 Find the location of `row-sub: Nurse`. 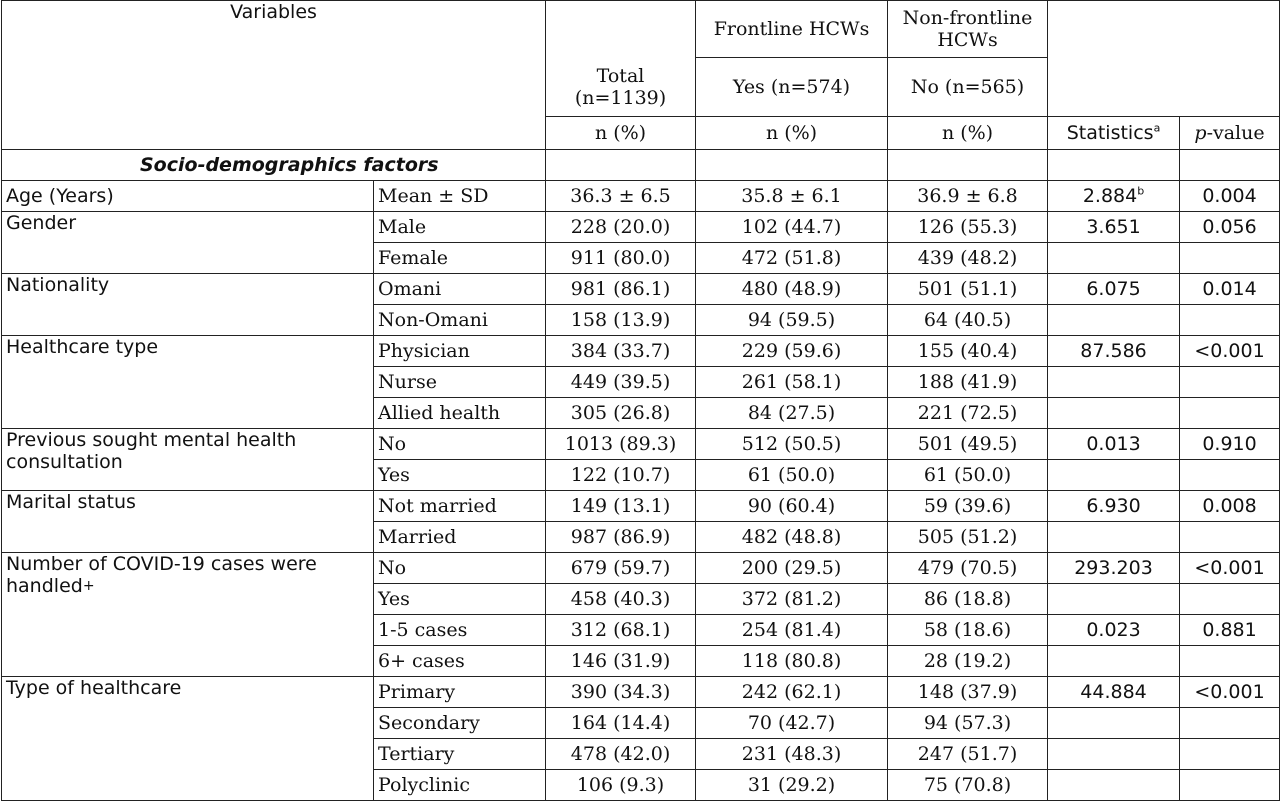

row-sub: Nurse is located at coordinates (459, 382).